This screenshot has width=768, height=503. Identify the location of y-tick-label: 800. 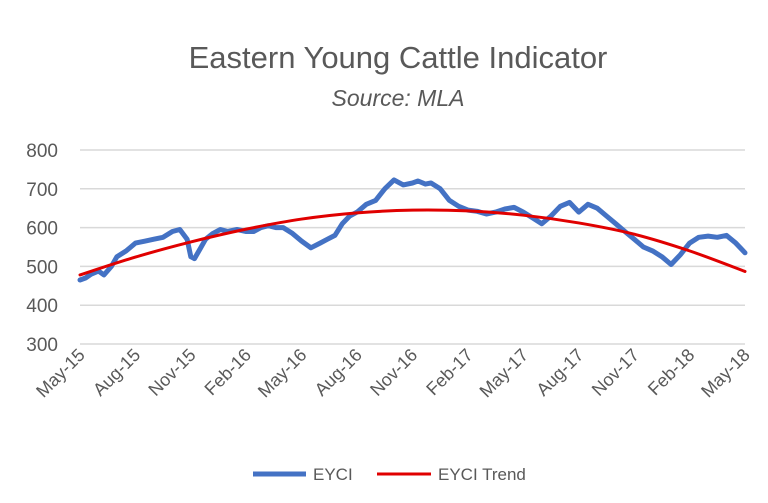
(42, 151).